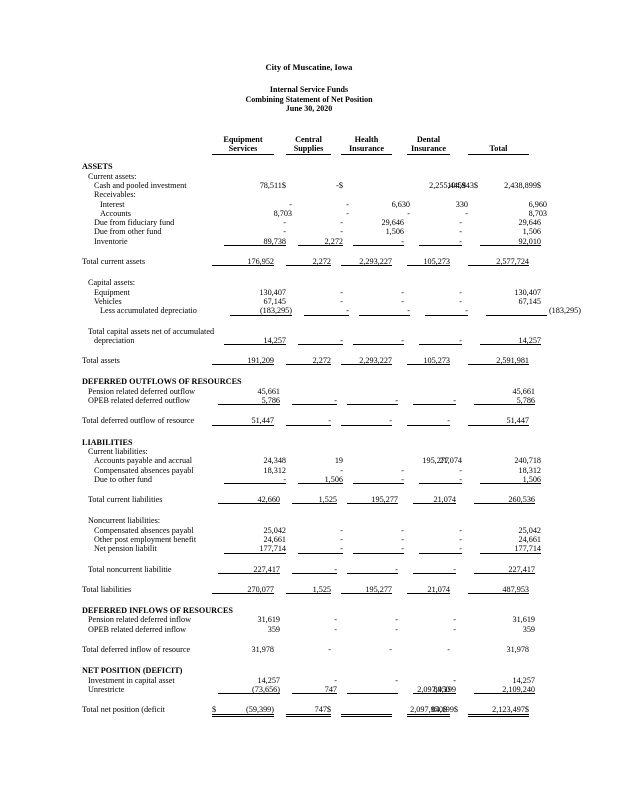 The image size is (618, 800). Describe the element at coordinates (112, 283) in the screenshot. I see `row-label: Capital assets:` at that location.